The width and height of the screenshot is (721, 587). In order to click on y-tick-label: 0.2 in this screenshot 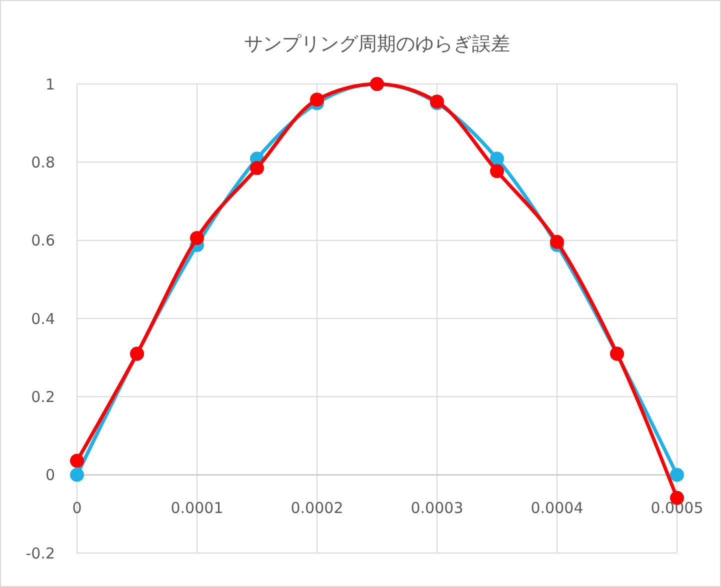, I will do `click(43, 397)`.